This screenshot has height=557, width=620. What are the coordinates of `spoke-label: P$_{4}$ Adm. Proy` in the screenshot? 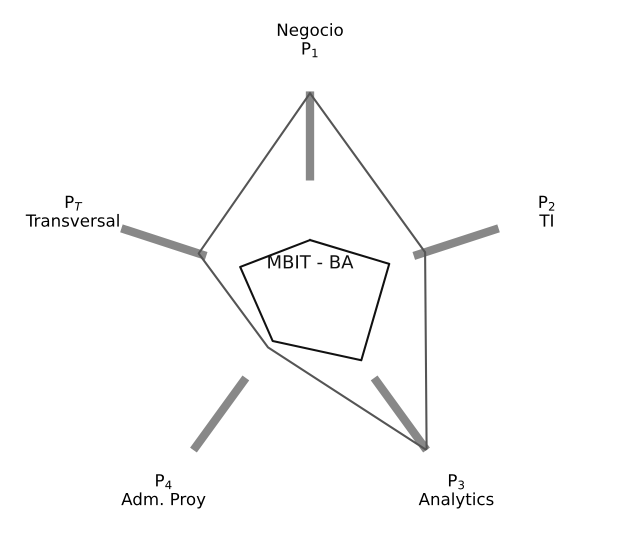 It's located at (163, 491).